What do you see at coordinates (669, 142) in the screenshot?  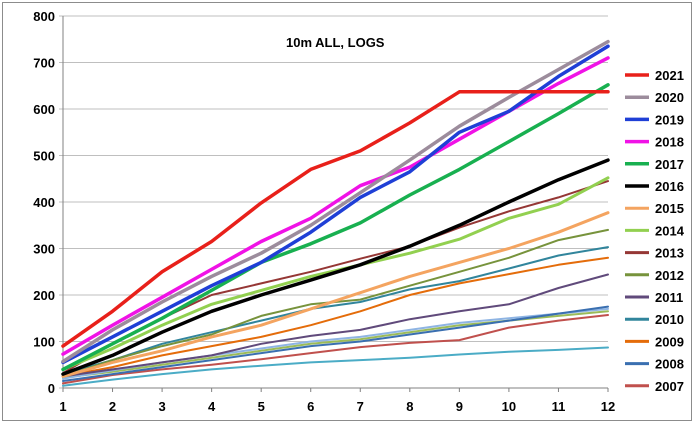 I see `legend-label-2018: 2018` at bounding box center [669, 142].